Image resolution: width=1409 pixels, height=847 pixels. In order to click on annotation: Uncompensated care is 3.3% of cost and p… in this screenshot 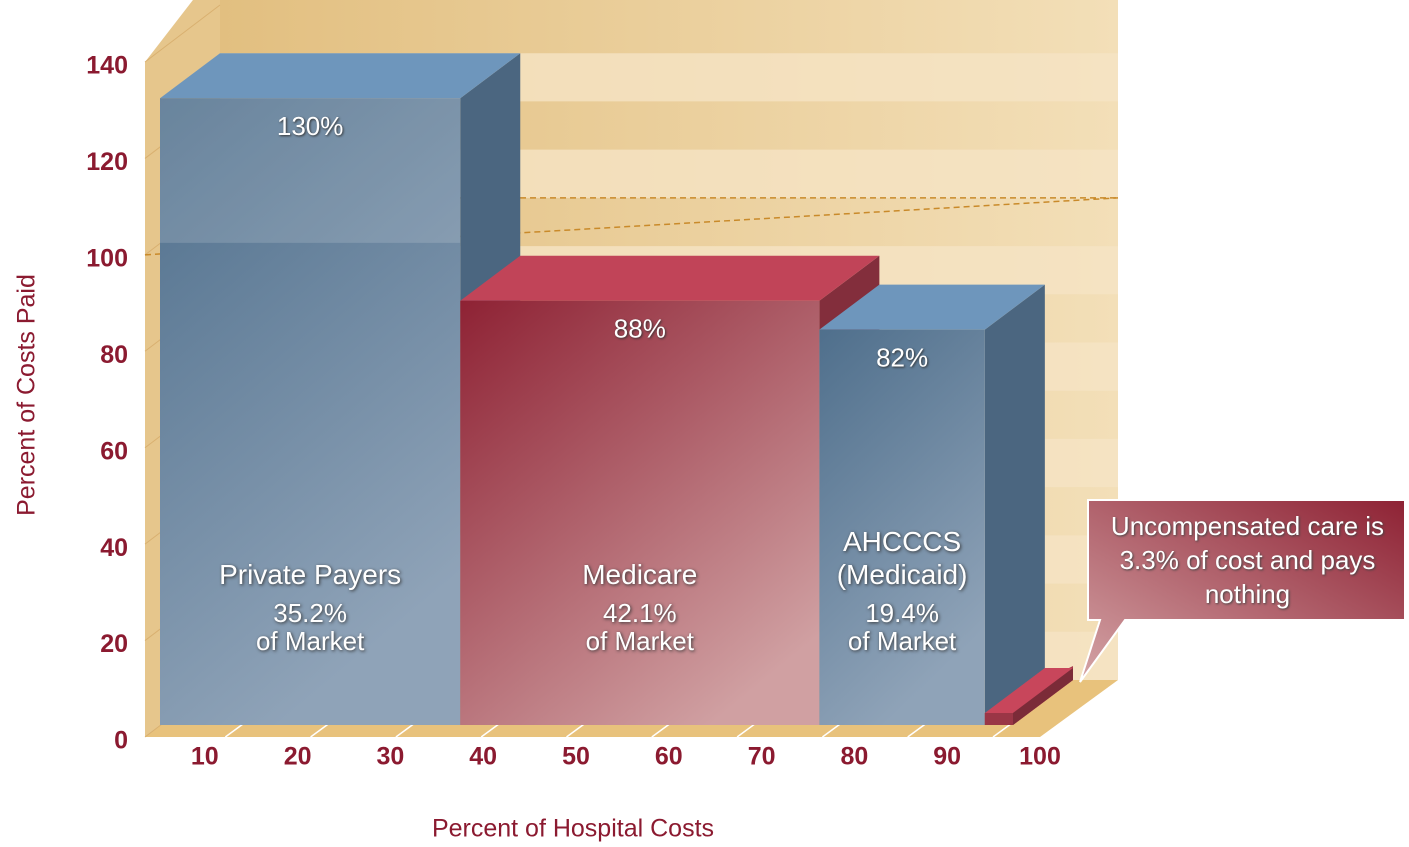, I will do `click(1247, 560)`.